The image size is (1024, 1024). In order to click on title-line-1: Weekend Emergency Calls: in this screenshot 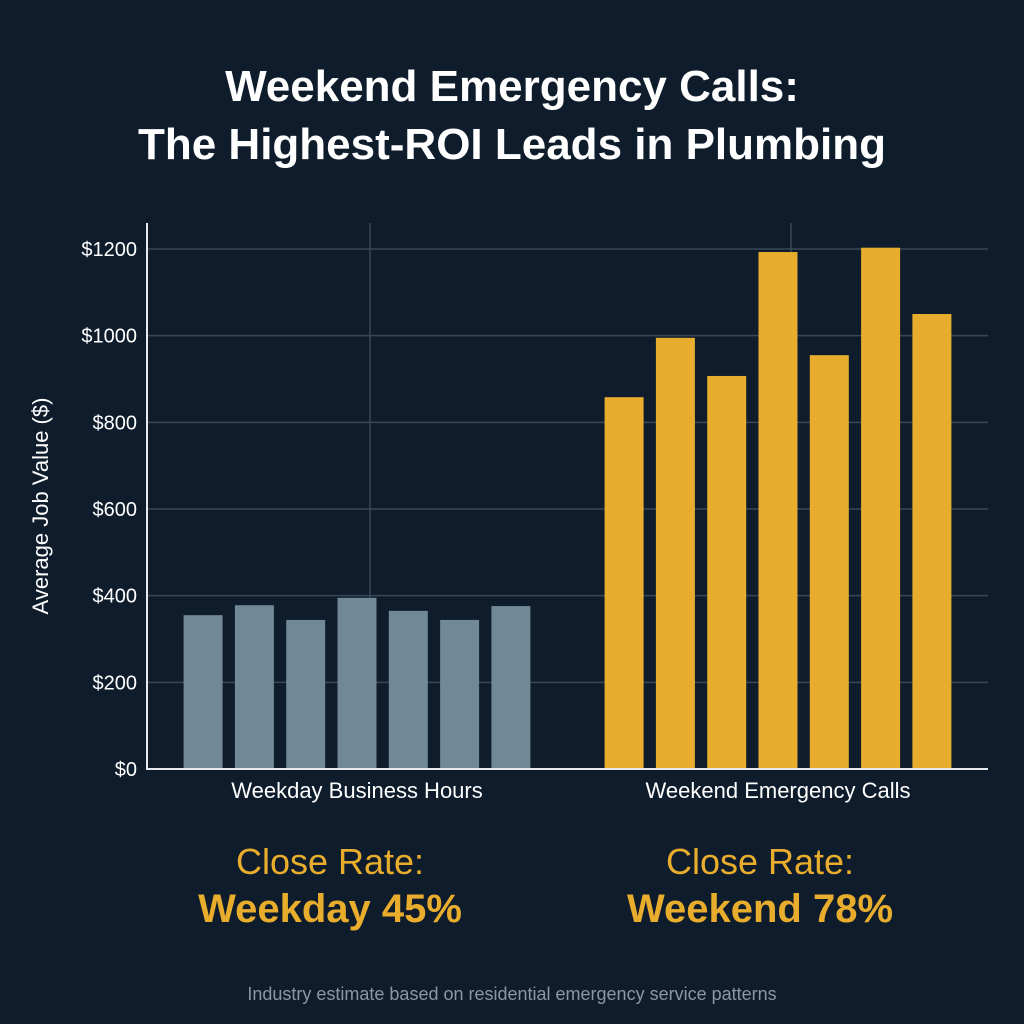, I will do `click(512, 86)`.